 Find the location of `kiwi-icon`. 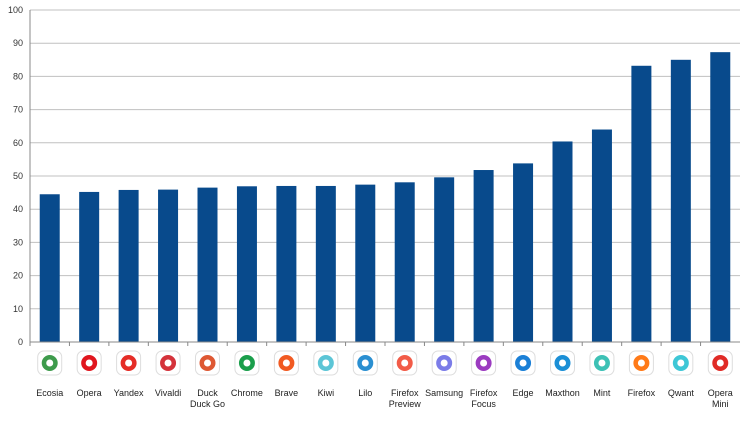

kiwi-icon is located at coordinates (326, 363).